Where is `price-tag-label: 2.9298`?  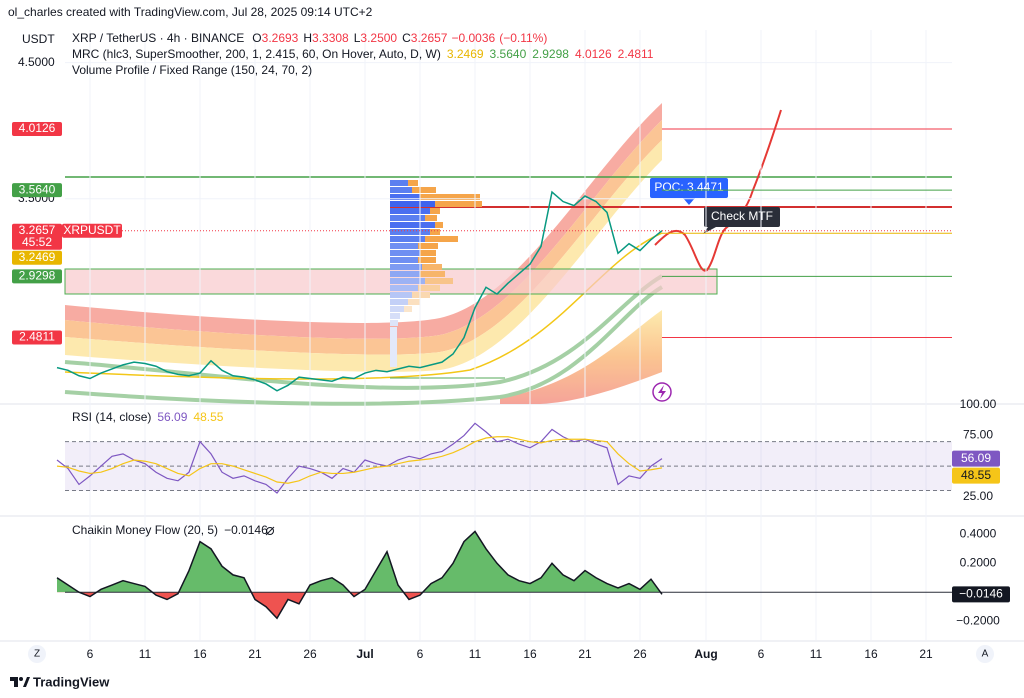 price-tag-label: 2.9298 is located at coordinates (37, 276).